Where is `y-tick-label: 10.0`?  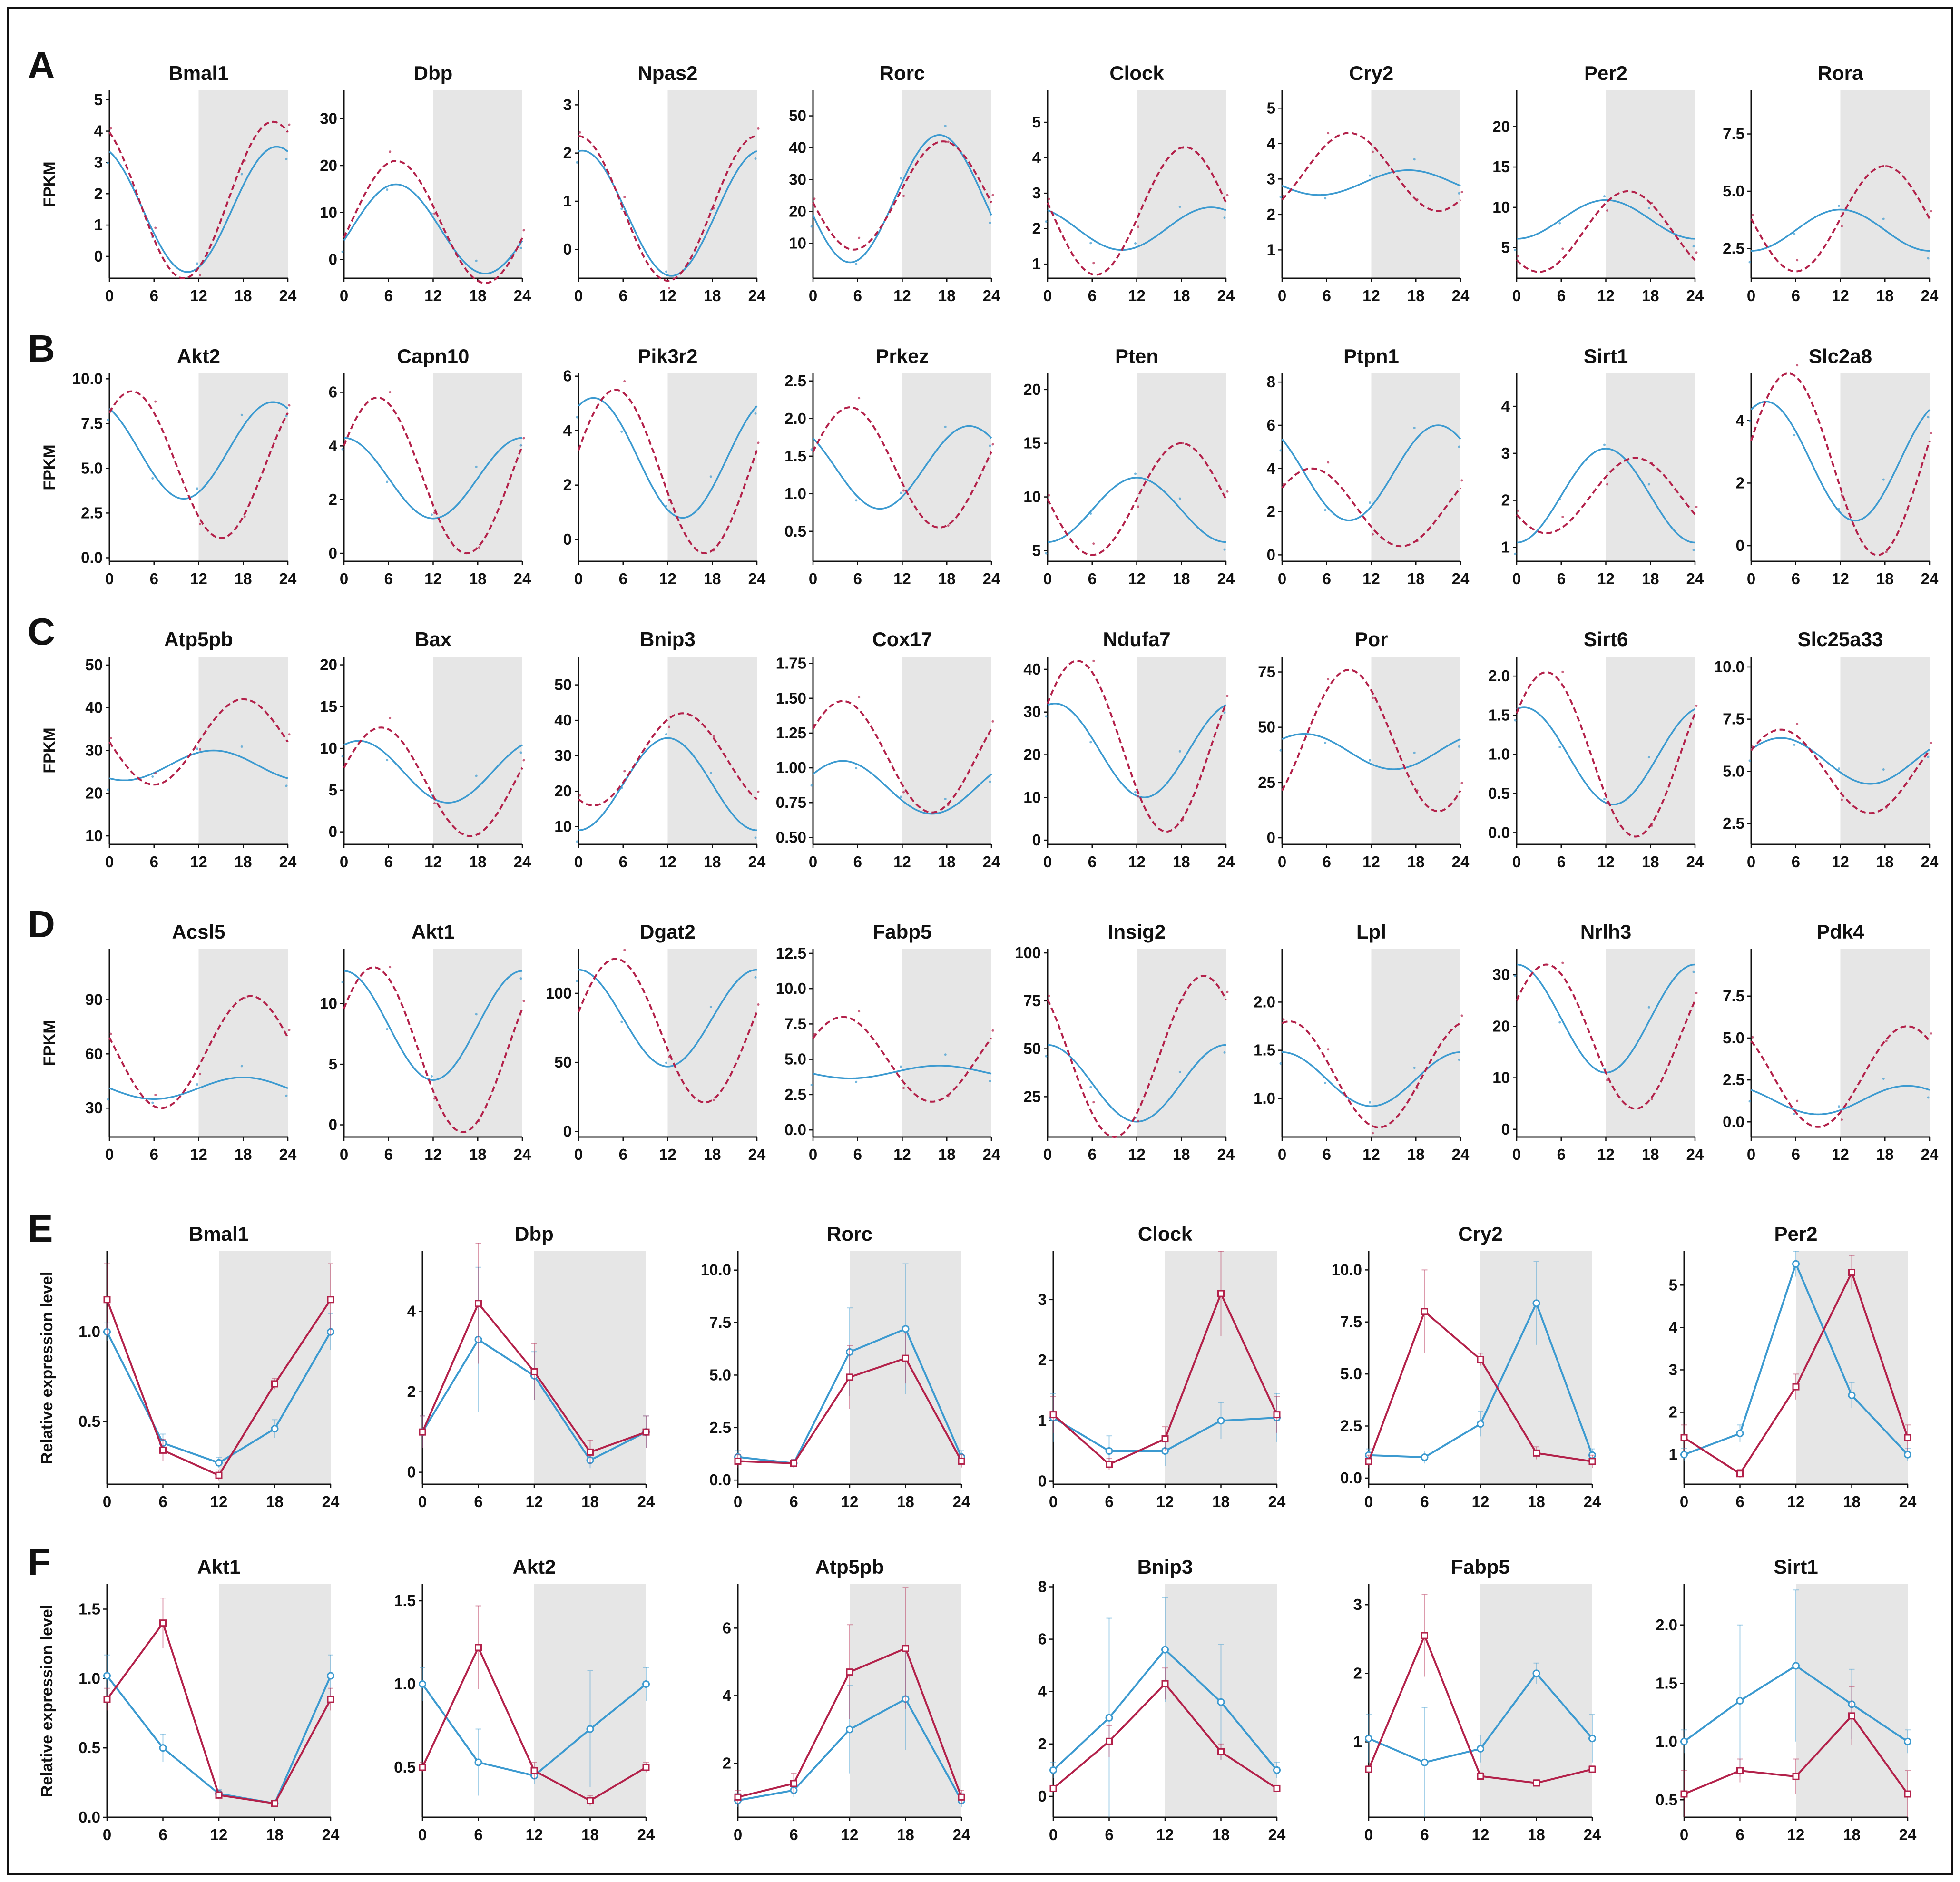 y-tick-label: 10.0 is located at coordinates (791, 989).